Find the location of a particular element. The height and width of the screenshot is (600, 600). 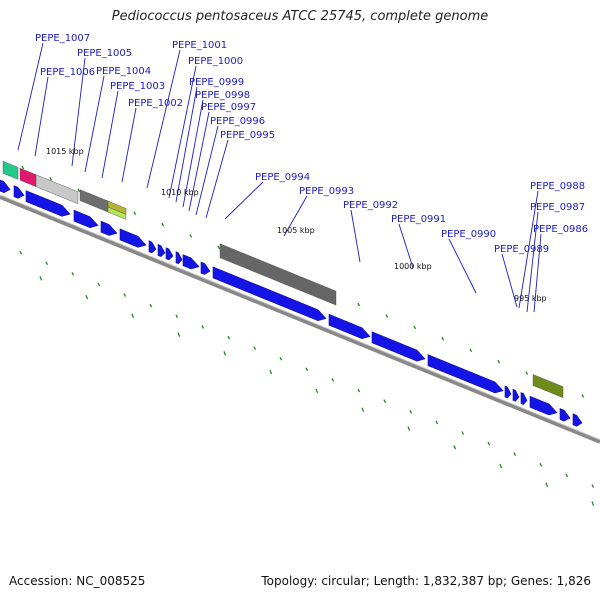

scale-label: 995 kbp is located at coordinates (530, 298).